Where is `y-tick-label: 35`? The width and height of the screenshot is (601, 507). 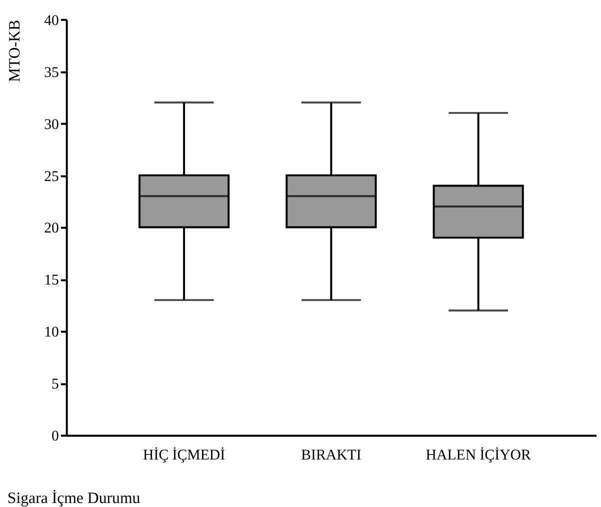 y-tick-label: 35 is located at coordinates (51, 72).